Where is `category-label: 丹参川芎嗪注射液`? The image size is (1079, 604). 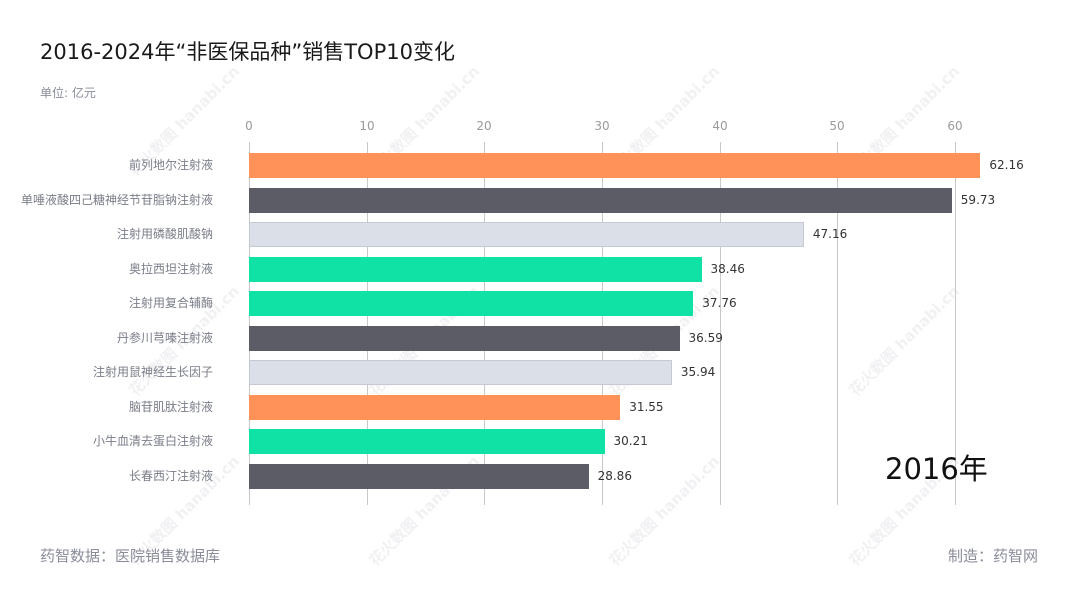 category-label: 丹参川芎嗪注射液 is located at coordinates (164, 338).